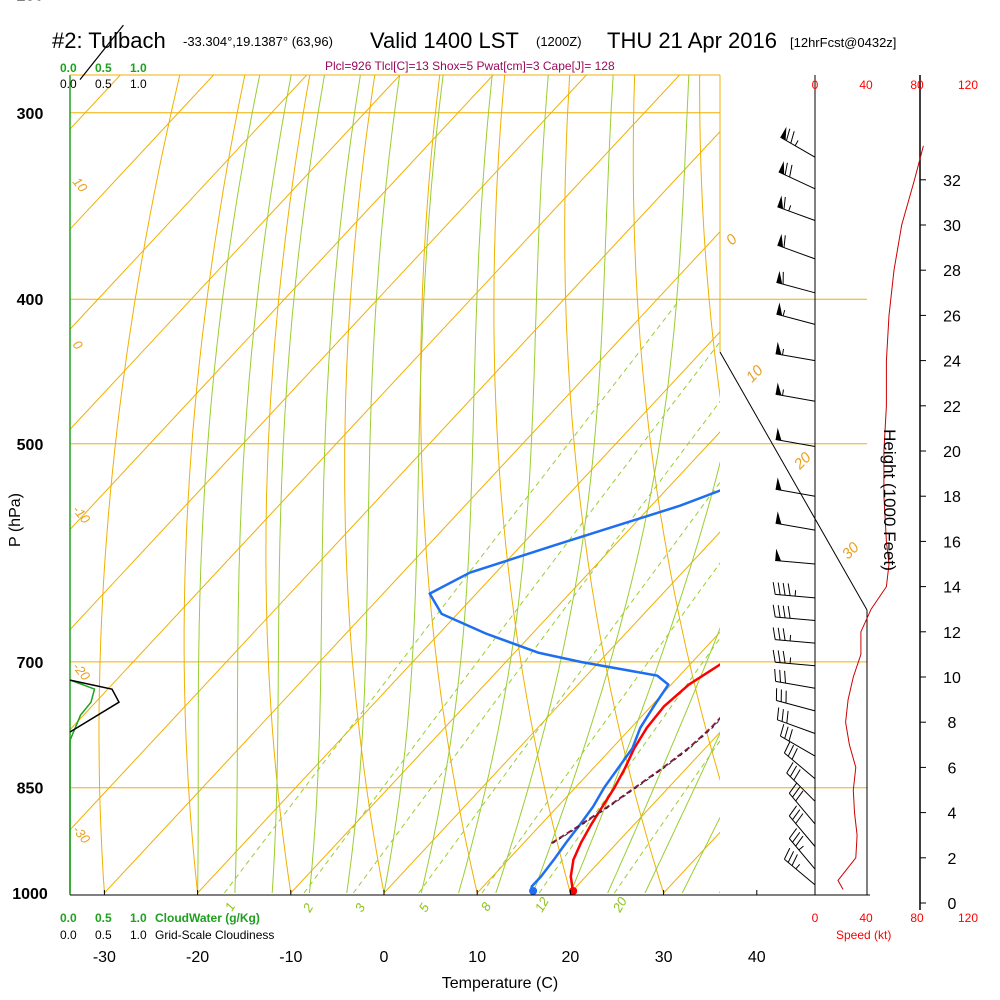 This screenshot has width=1000, height=1000. What do you see at coordinates (94, 706) in the screenshot?
I see `cloudiness-trace` at bounding box center [94, 706].